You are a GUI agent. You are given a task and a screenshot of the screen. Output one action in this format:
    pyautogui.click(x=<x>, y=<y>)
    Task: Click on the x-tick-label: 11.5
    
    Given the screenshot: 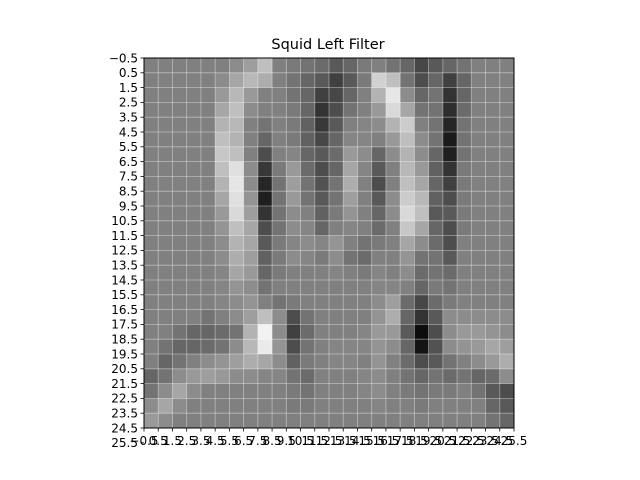 What is the action you would take?
    pyautogui.click(x=314, y=441)
    